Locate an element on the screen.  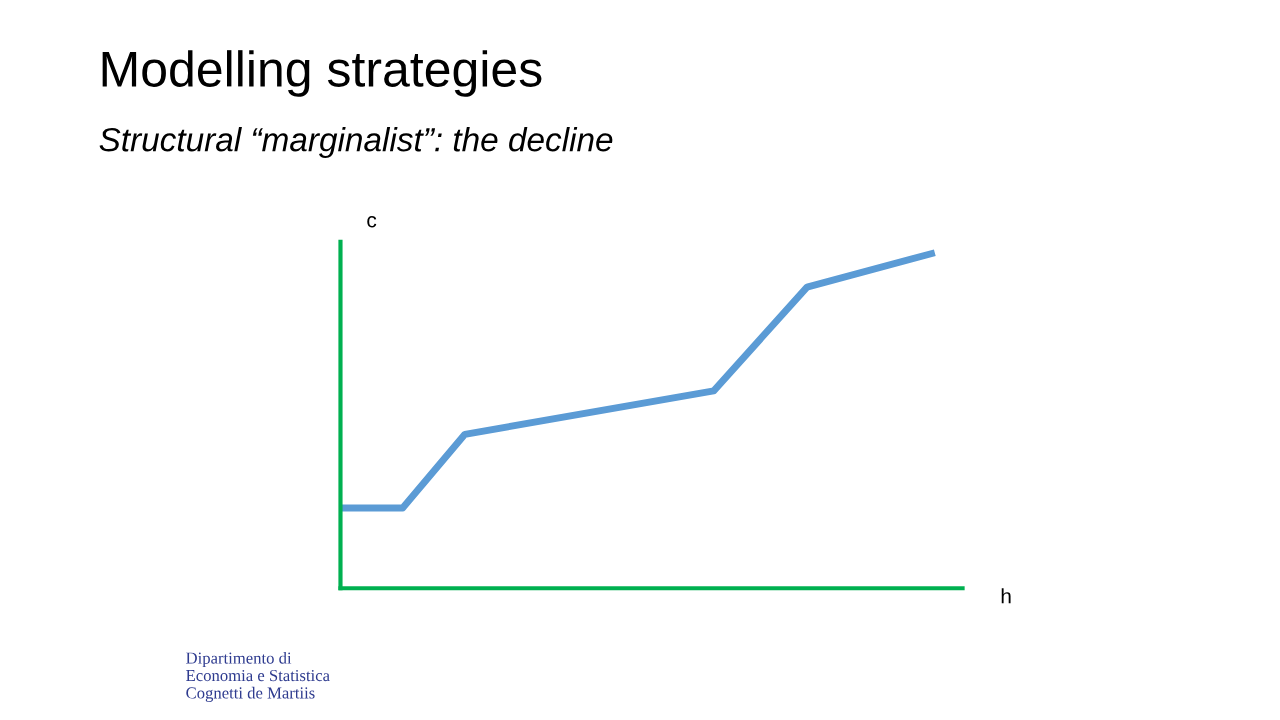
text: Dipartimento di Economia e Statistica Cognetti de Martiis is located at coordinates (258, 676).